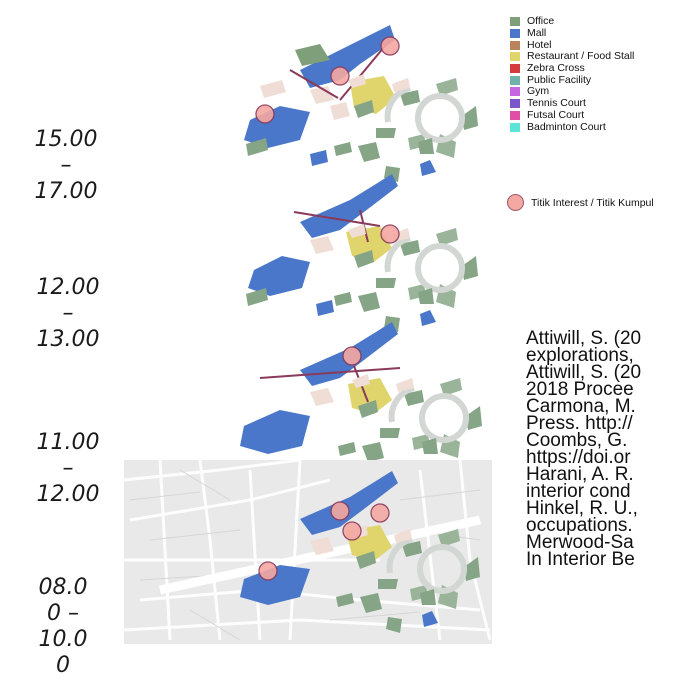 This screenshot has width=692, height=692. What do you see at coordinates (63, 626) in the screenshot?
I see `time-label-08-10: 08.0 0 – 10.0 0` at bounding box center [63, 626].